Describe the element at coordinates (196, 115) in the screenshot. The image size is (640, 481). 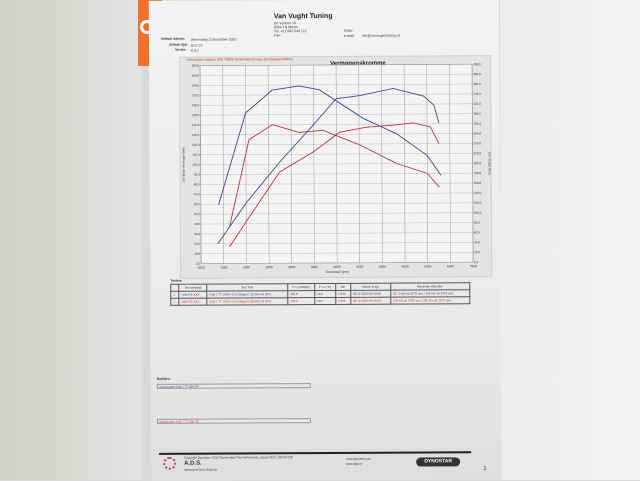
I see `y-tick-label: 150.0` at that location.